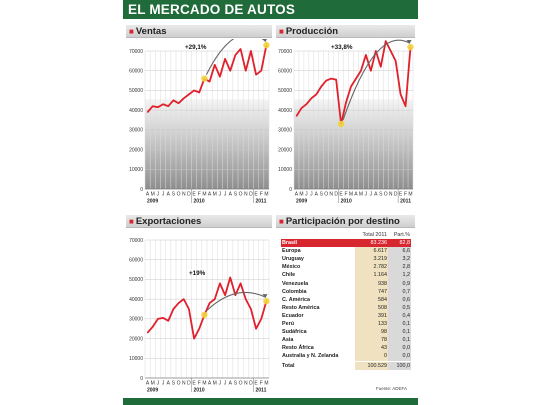  Describe the element at coordinates (371, 348) in the screenshot. I see `cell-total: 43` at that location.